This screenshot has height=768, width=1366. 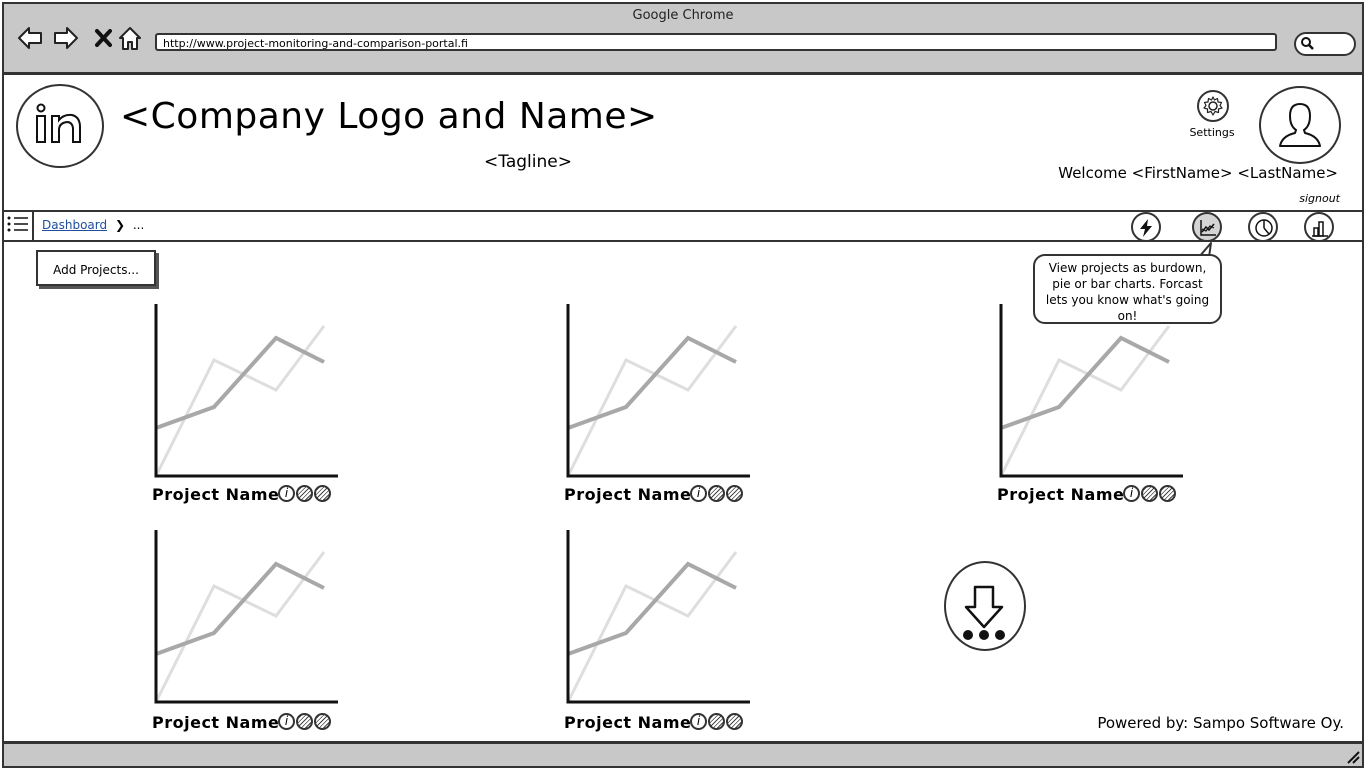 I want to click on menu-button, so click(x=19, y=226).